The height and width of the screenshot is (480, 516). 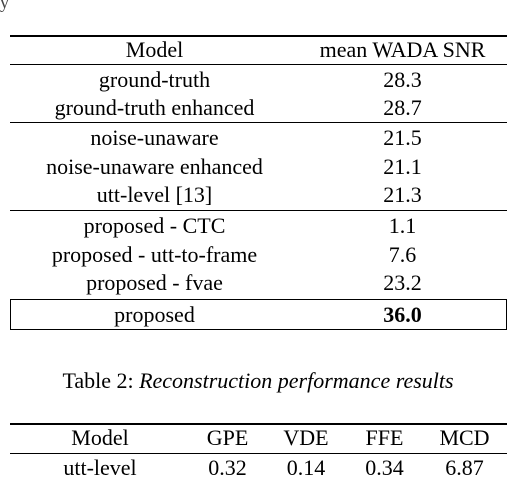 I want to click on table2-header-rule, so click(x=258, y=453).